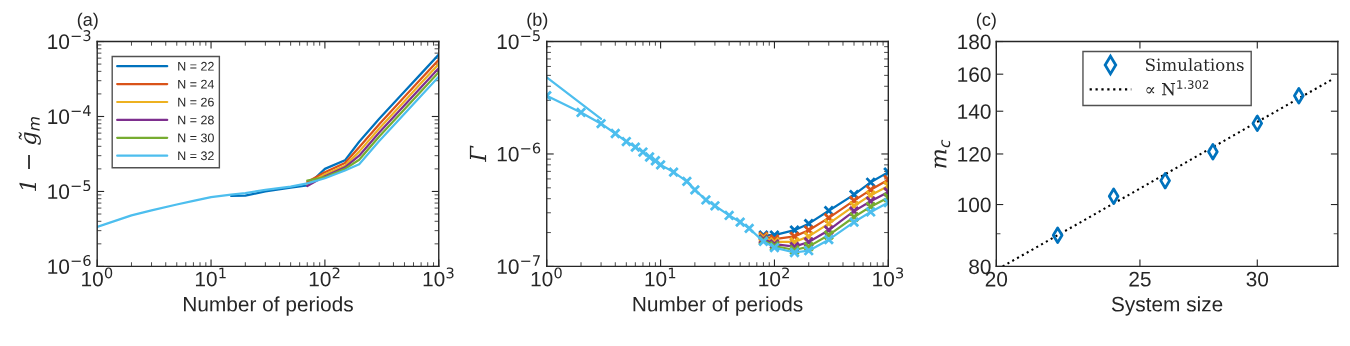 The height and width of the screenshot is (346, 1350). What do you see at coordinates (69, 40) in the screenshot?
I see `y-tick-label: 10$^{−3}$` at bounding box center [69, 40].